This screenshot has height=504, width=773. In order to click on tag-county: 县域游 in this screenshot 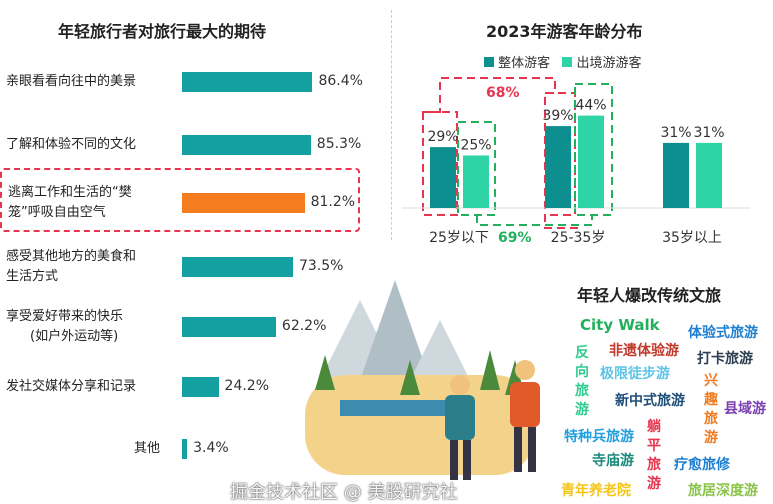, I will do `click(745, 409)`.